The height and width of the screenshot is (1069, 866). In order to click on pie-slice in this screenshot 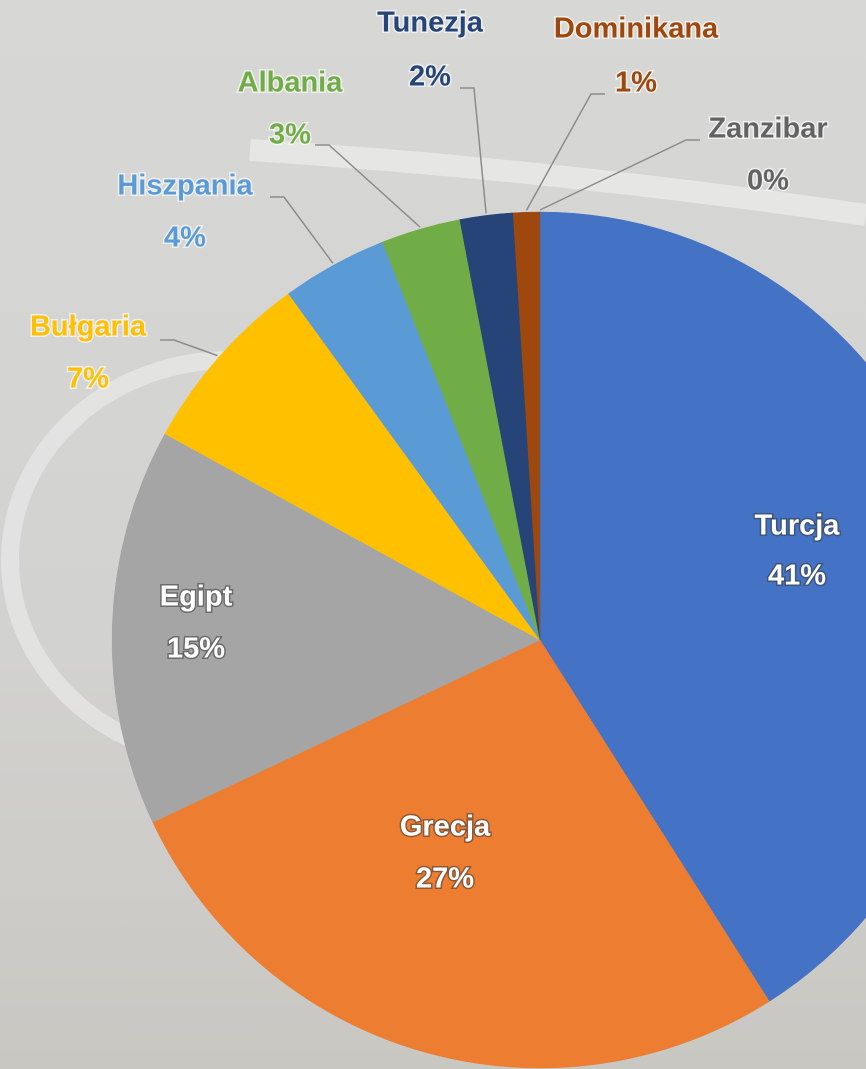, I will do `click(352, 467)`.